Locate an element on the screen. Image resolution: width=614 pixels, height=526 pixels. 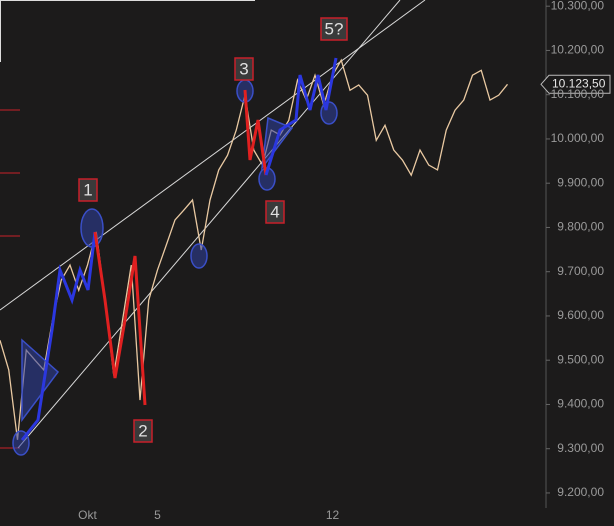
y-tick-label: 10.300,00 is located at coordinates (578, 6).